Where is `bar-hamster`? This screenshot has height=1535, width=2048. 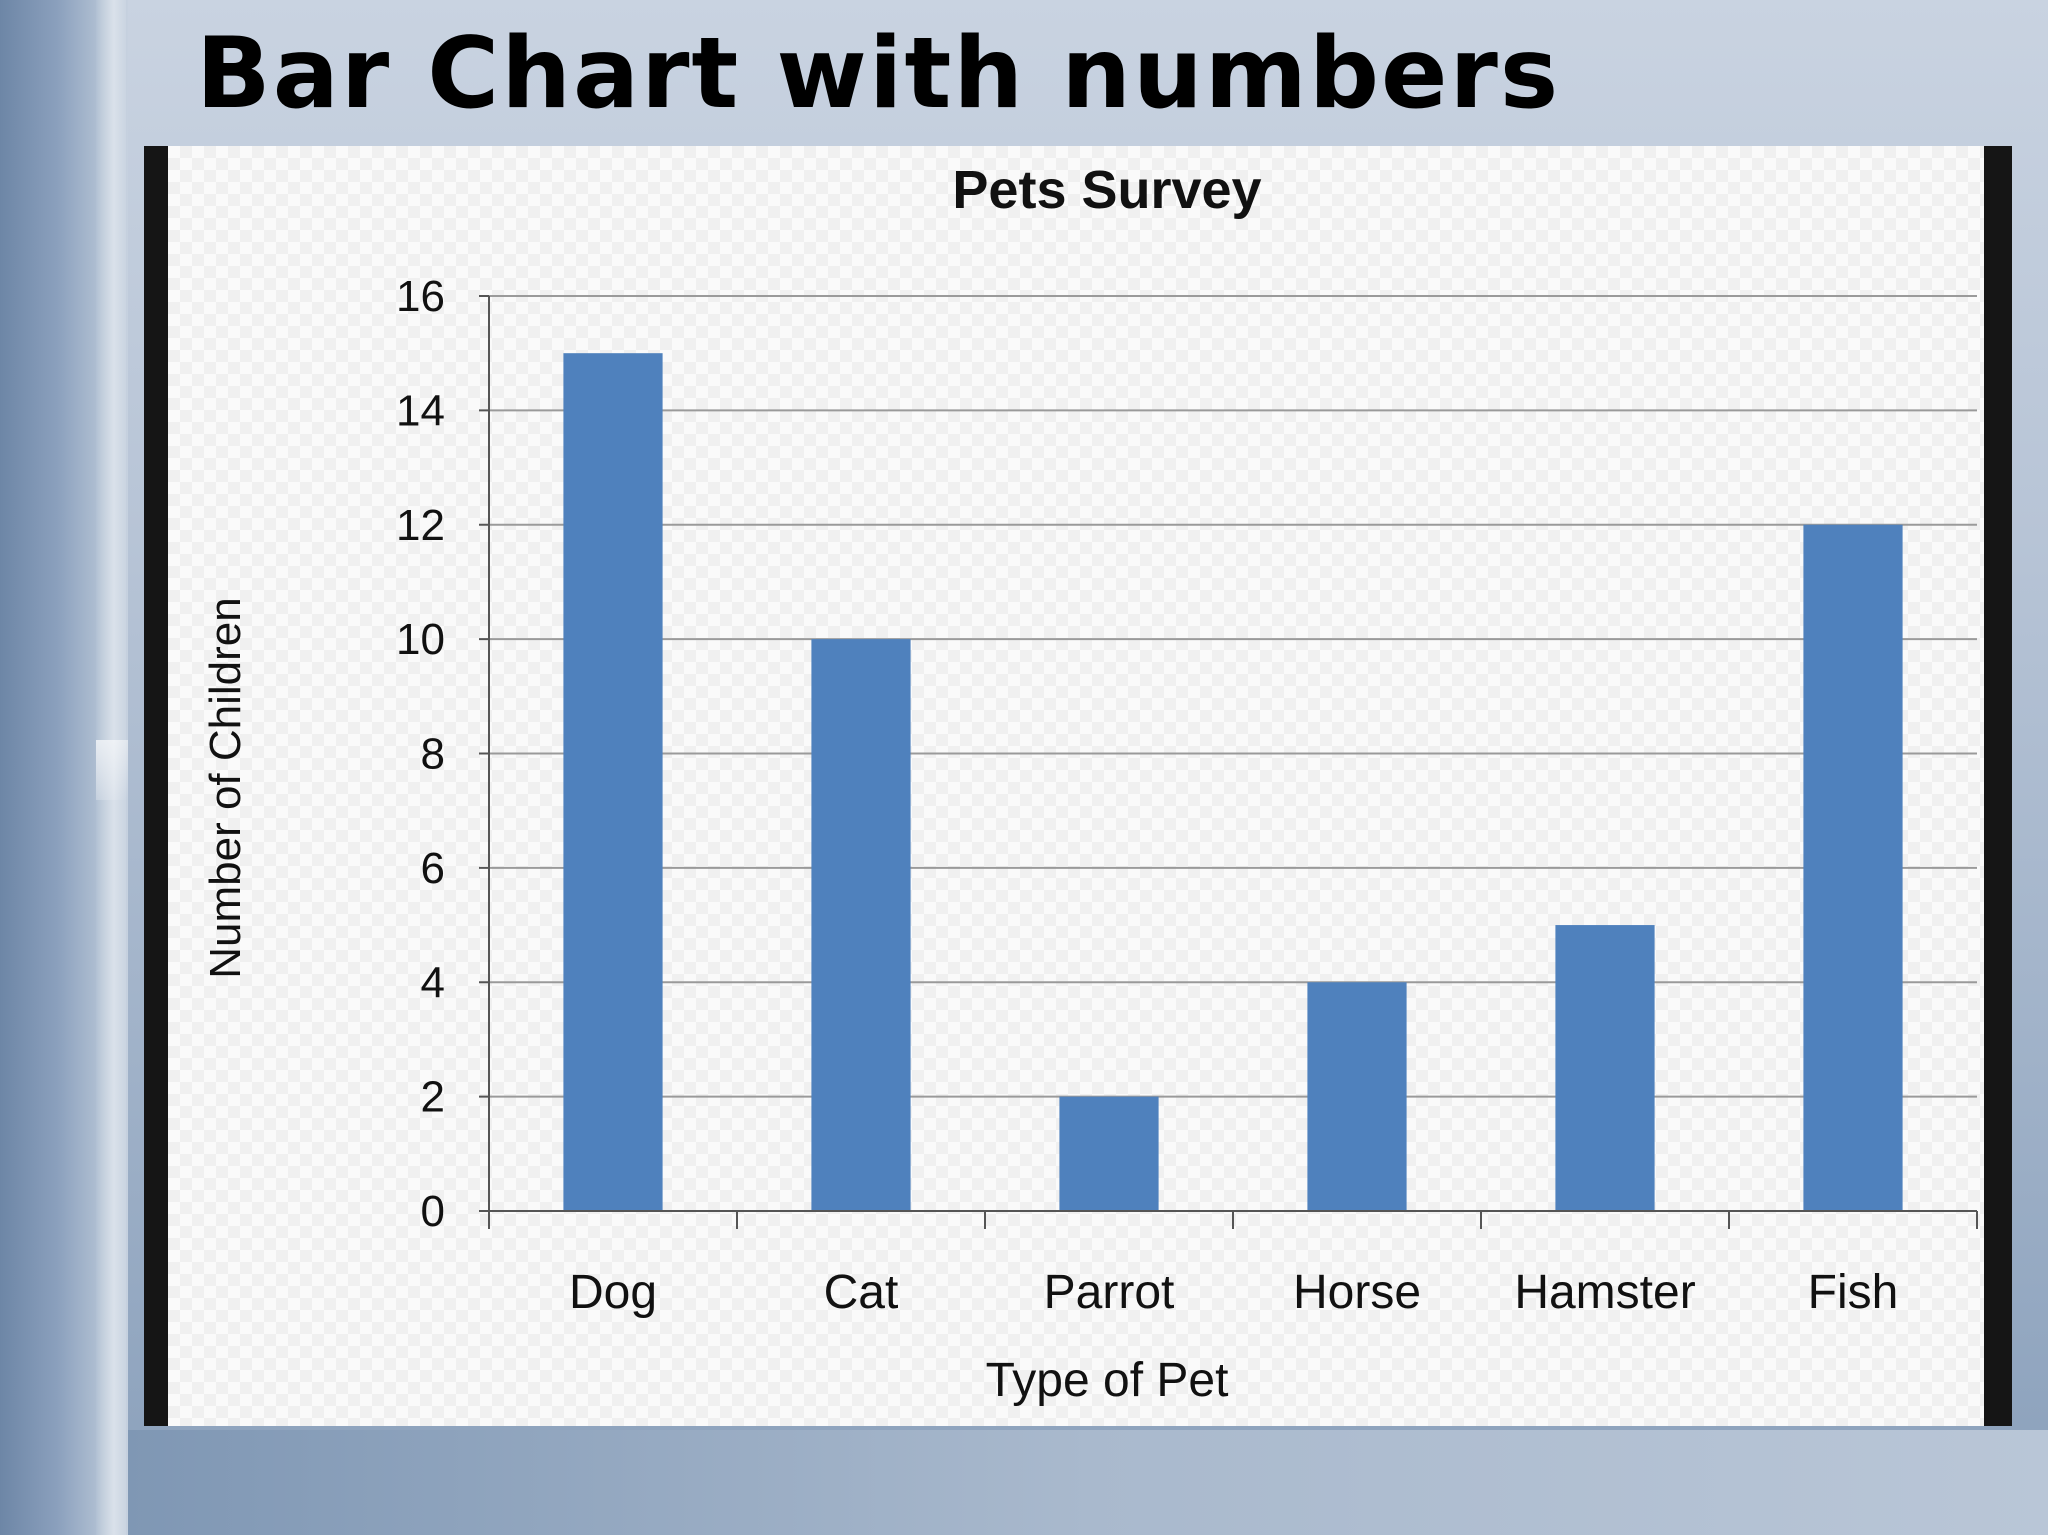
bar-hamster is located at coordinates (1605, 1068).